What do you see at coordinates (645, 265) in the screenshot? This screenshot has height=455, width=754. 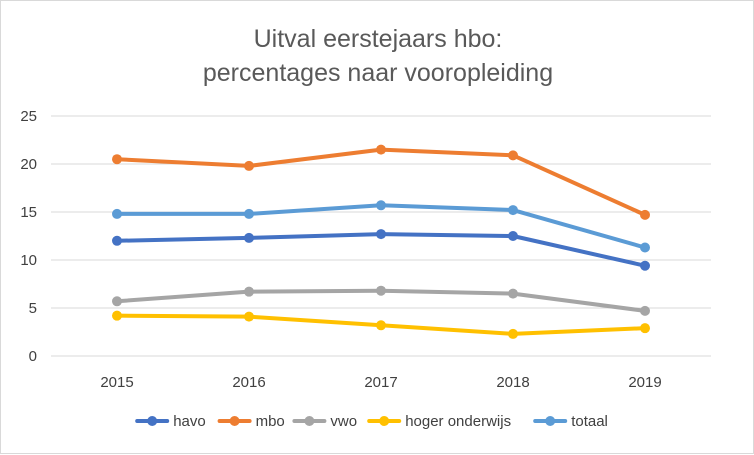 I see `data-point-havo-2019` at bounding box center [645, 265].